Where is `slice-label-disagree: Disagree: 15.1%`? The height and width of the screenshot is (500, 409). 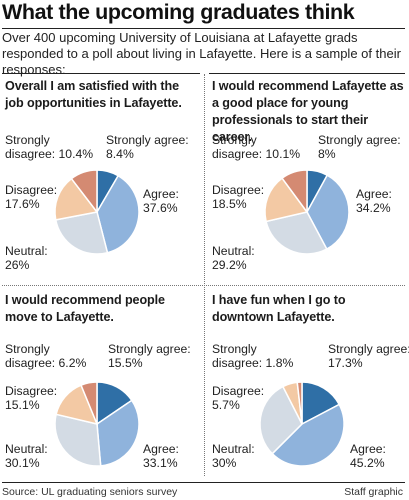
slice-label-disagree: Disagree: 15.1% is located at coordinates (31, 398).